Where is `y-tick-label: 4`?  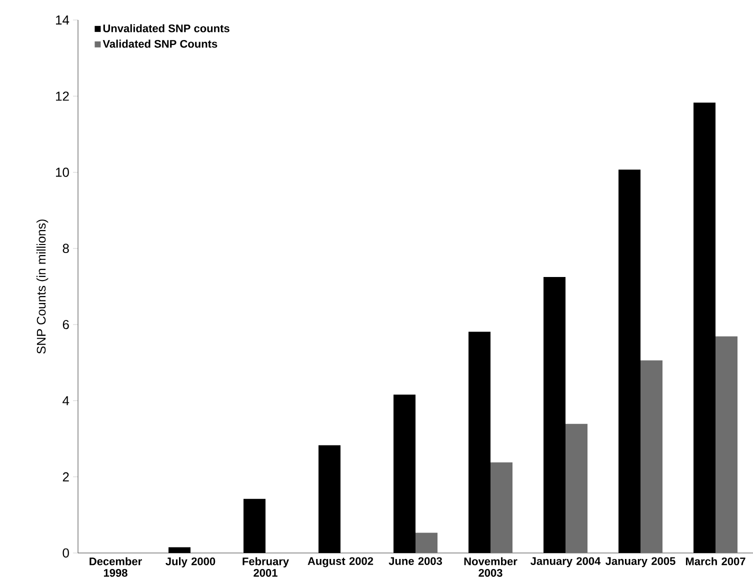
y-tick-label: 4 is located at coordinates (66, 401).